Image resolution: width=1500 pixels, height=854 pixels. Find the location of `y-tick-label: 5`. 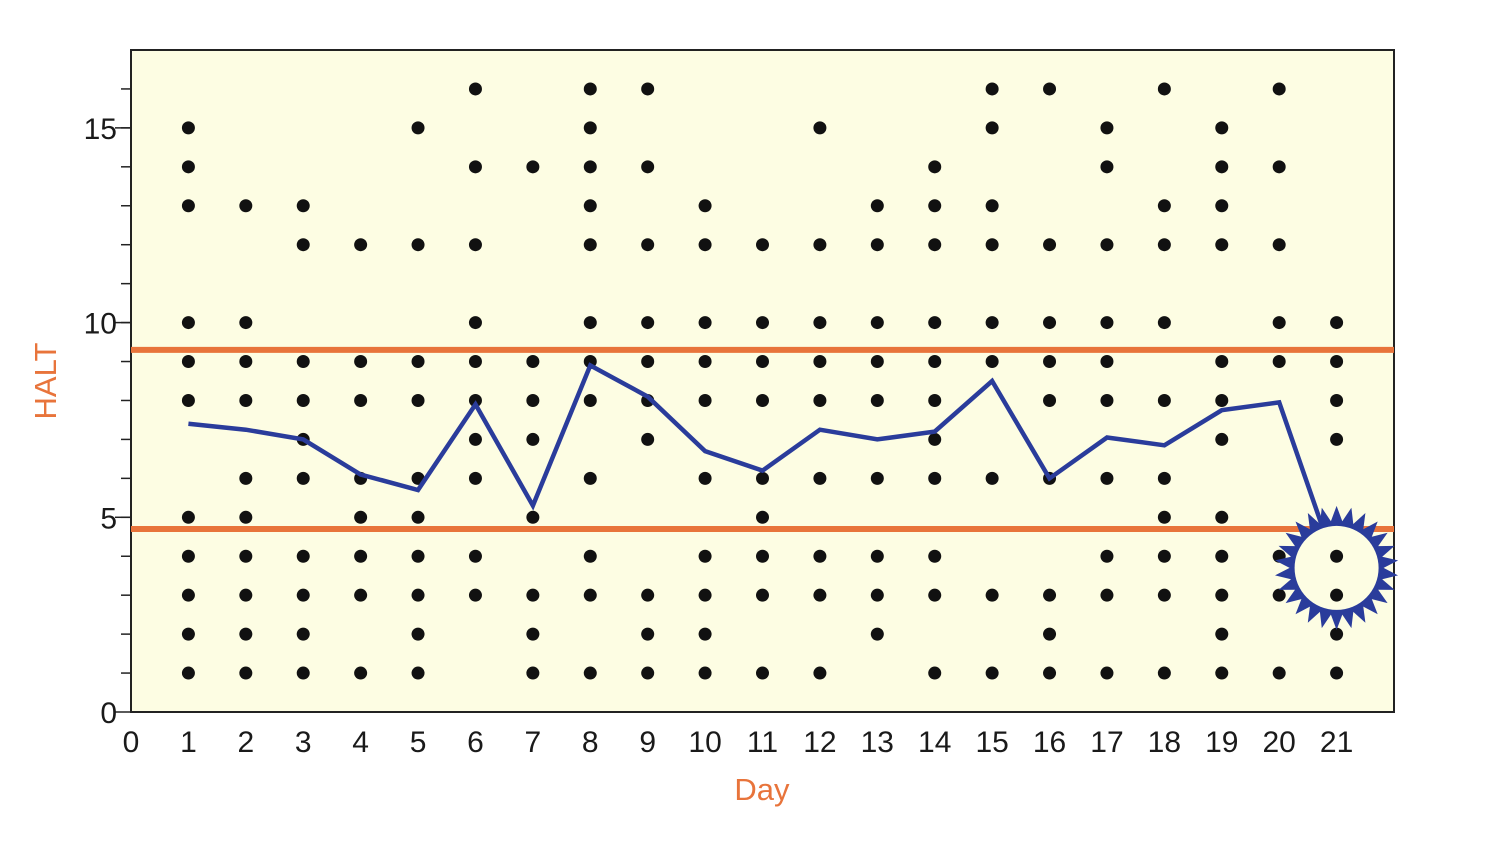

y-tick-label: 5 is located at coordinates (108, 518).